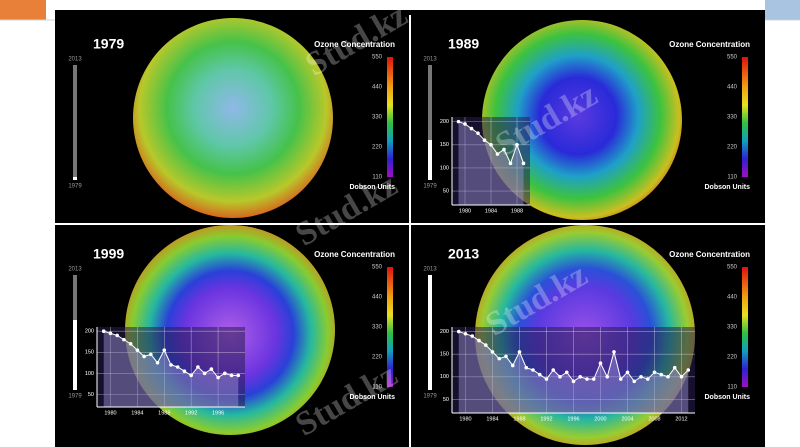 This screenshot has width=800, height=447. I want to click on year-label: 1999, so click(108, 254).